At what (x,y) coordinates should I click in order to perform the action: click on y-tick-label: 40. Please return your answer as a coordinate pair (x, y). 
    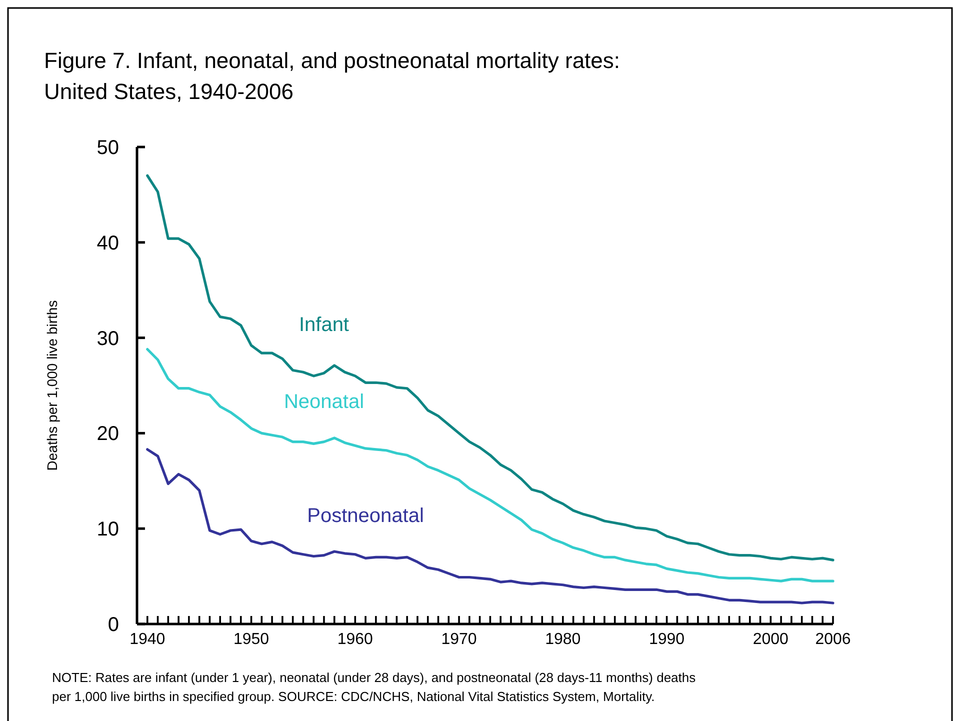
    Looking at the image, I should click on (107, 243).